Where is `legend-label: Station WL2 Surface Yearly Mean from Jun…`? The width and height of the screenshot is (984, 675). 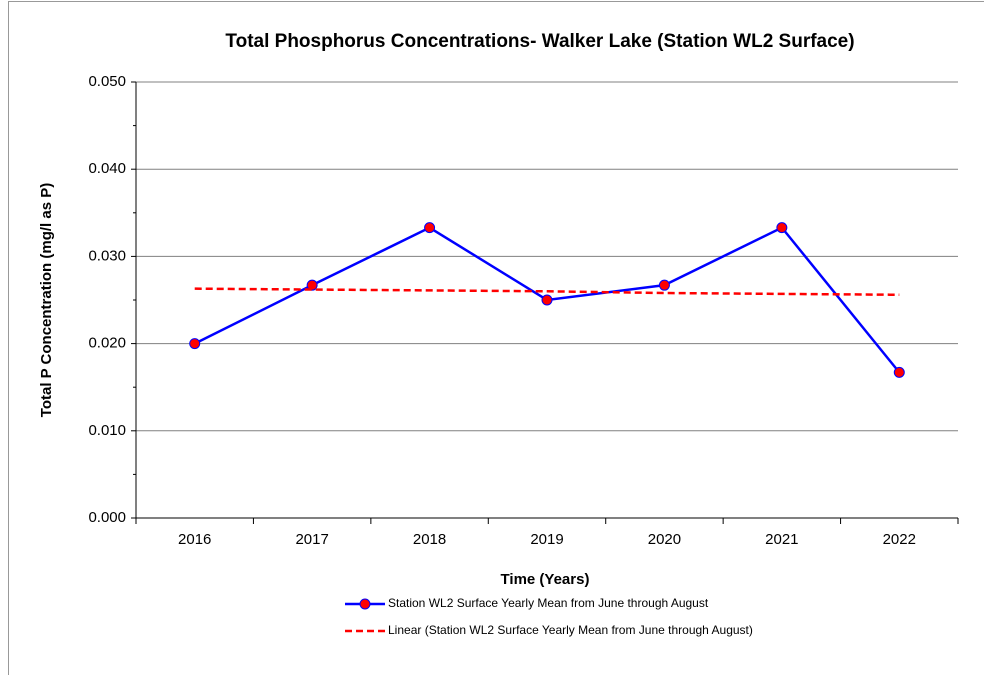
legend-label: Station WL2 Surface Yearly Mean from Jun… is located at coordinates (548, 603).